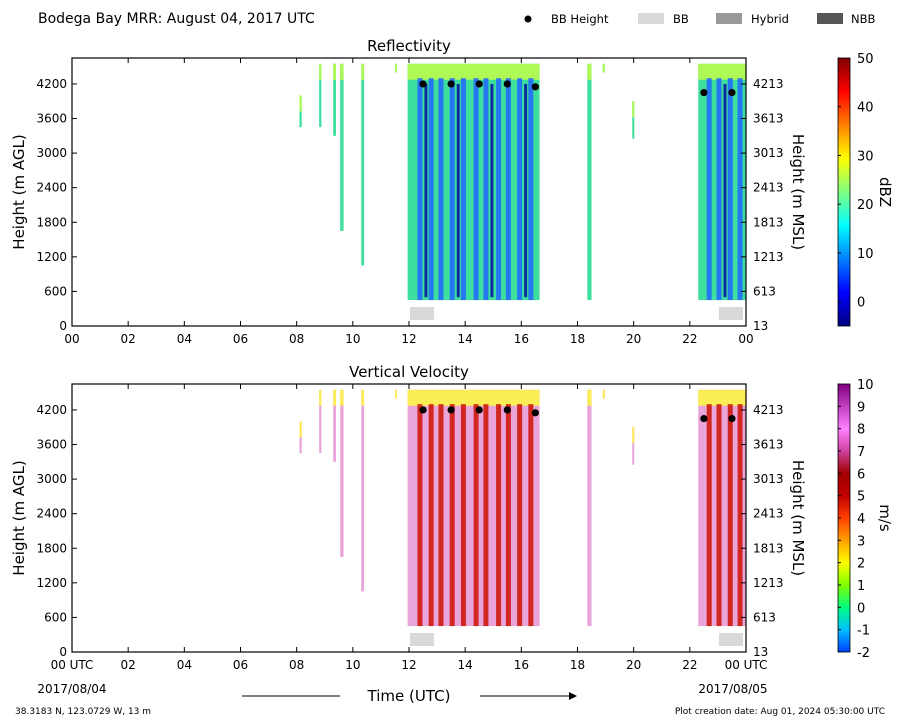 Image resolution: width=900 pixels, height=725 pixels. Describe the element at coordinates (409, 372) in the screenshot. I see `panel-title: Vertical Velocity` at that location.